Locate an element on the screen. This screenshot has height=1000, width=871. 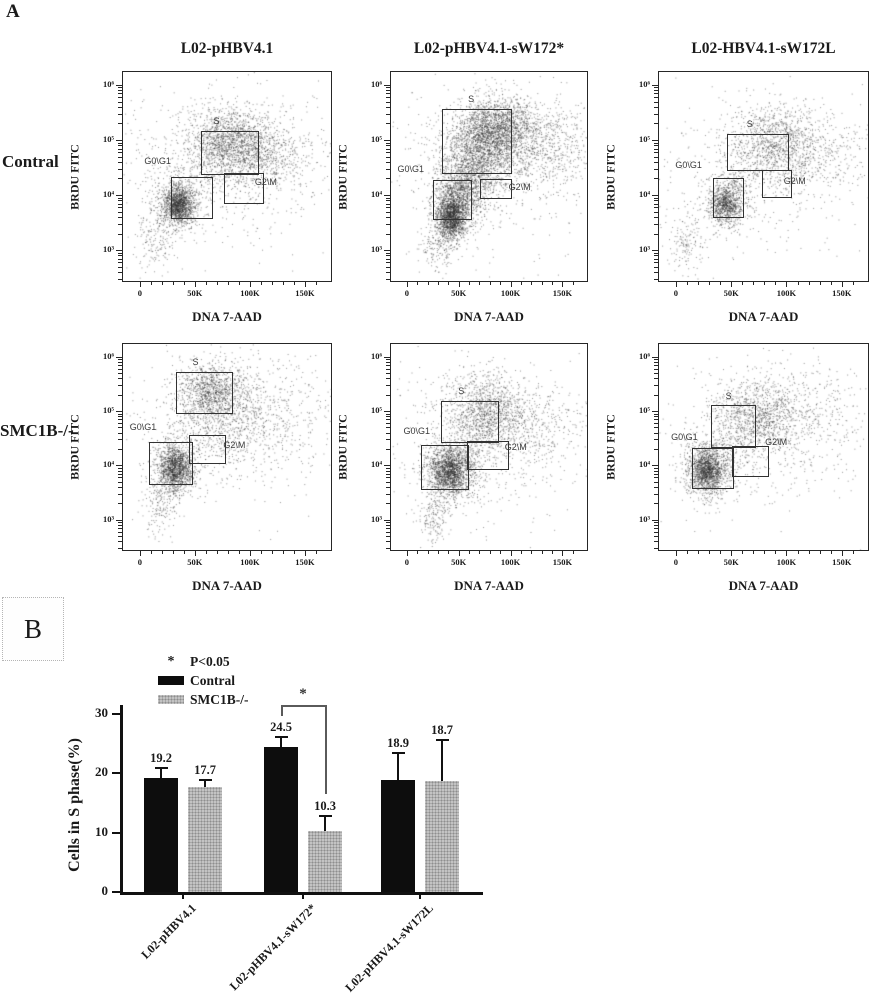
bar-y-tick-label: 20 is located at coordinates (101, 772).